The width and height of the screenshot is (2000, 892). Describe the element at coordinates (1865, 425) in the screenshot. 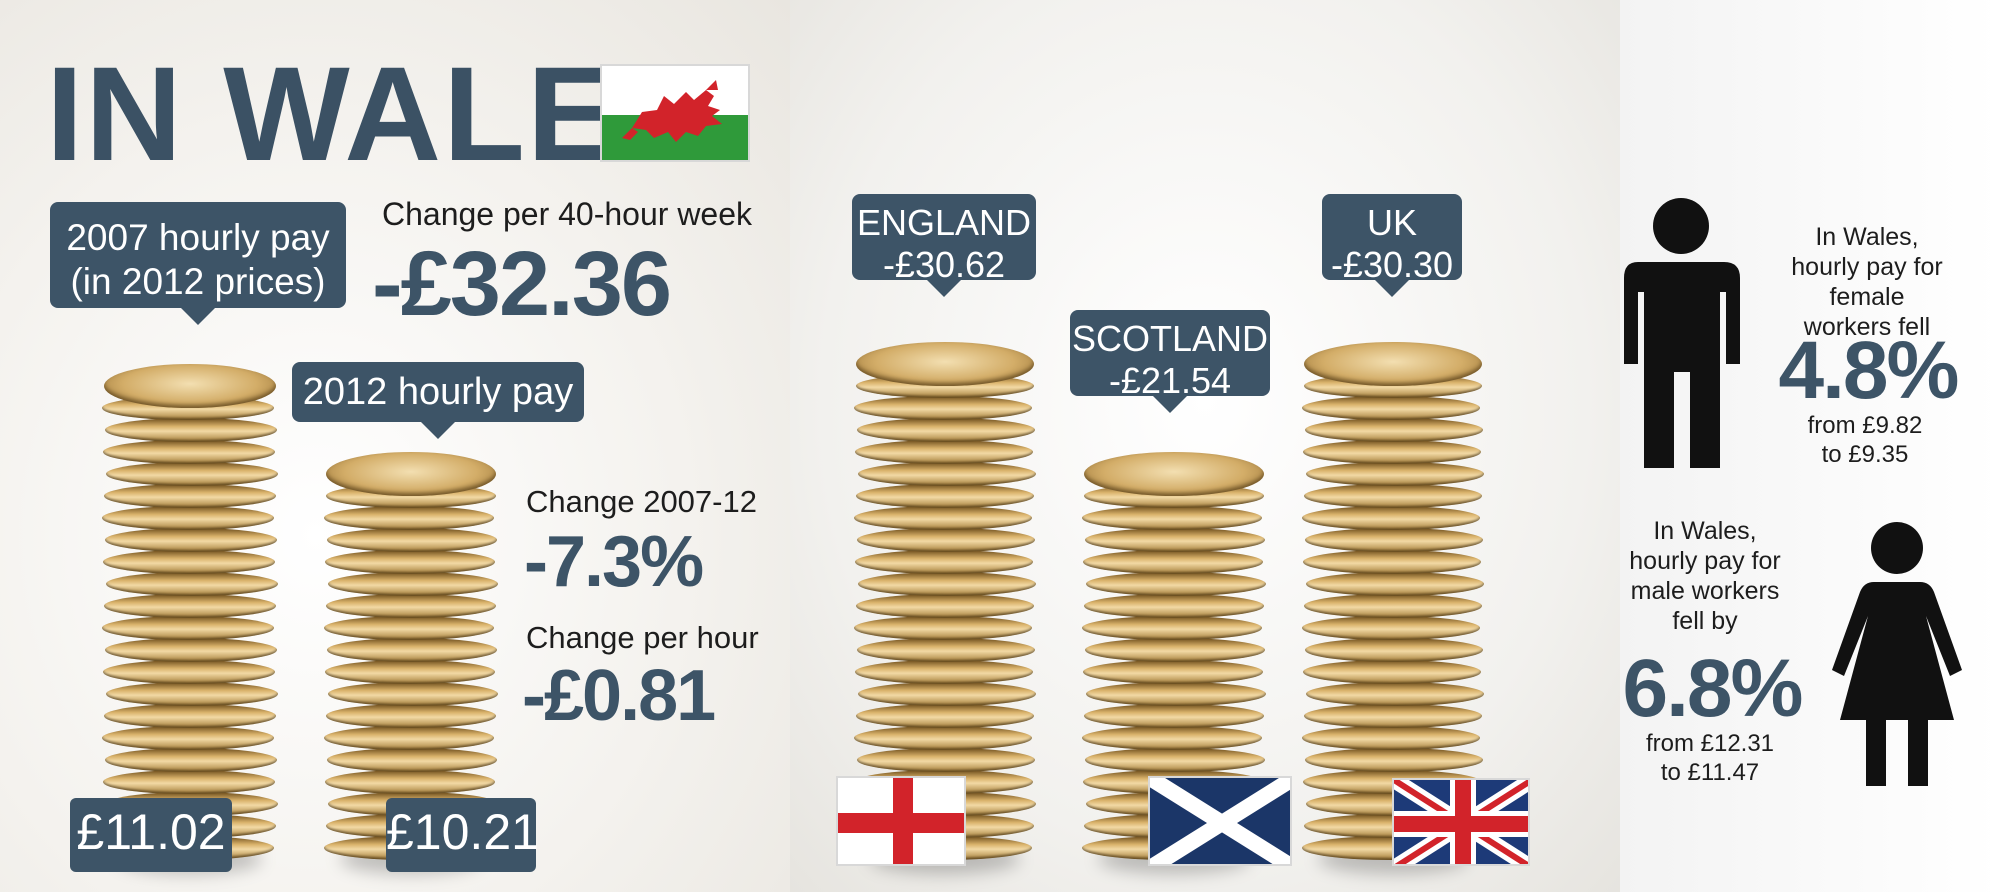

I see `female-from: from £9.82` at that location.